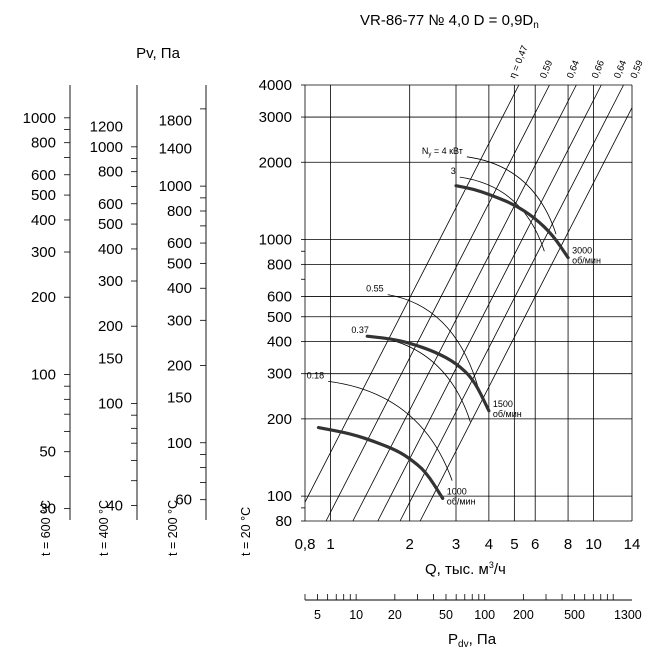 Image resolution: width=660 pixels, height=660 pixels. Describe the element at coordinates (457, 491) in the screenshot. I see `fan-curve-label-rpm: 1000` at that location.